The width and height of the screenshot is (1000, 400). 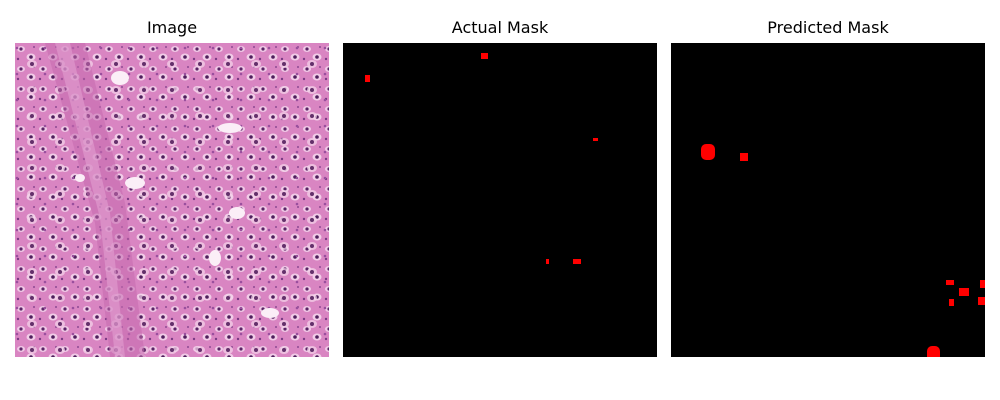 I want to click on image-panel-title: Image, so click(x=172, y=27).